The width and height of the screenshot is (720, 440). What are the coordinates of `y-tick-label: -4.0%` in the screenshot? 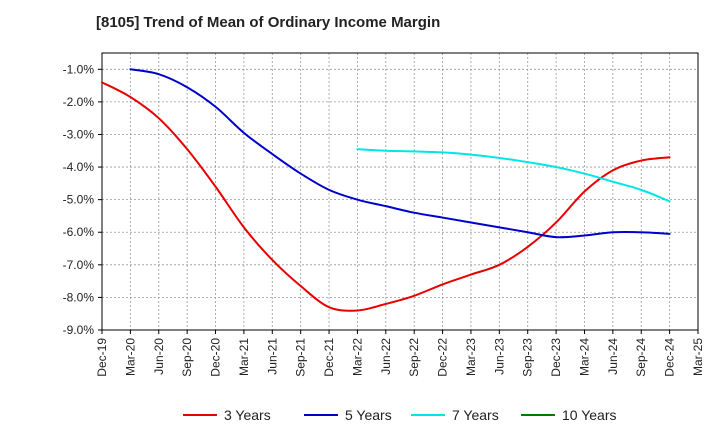 It's located at (79, 167).